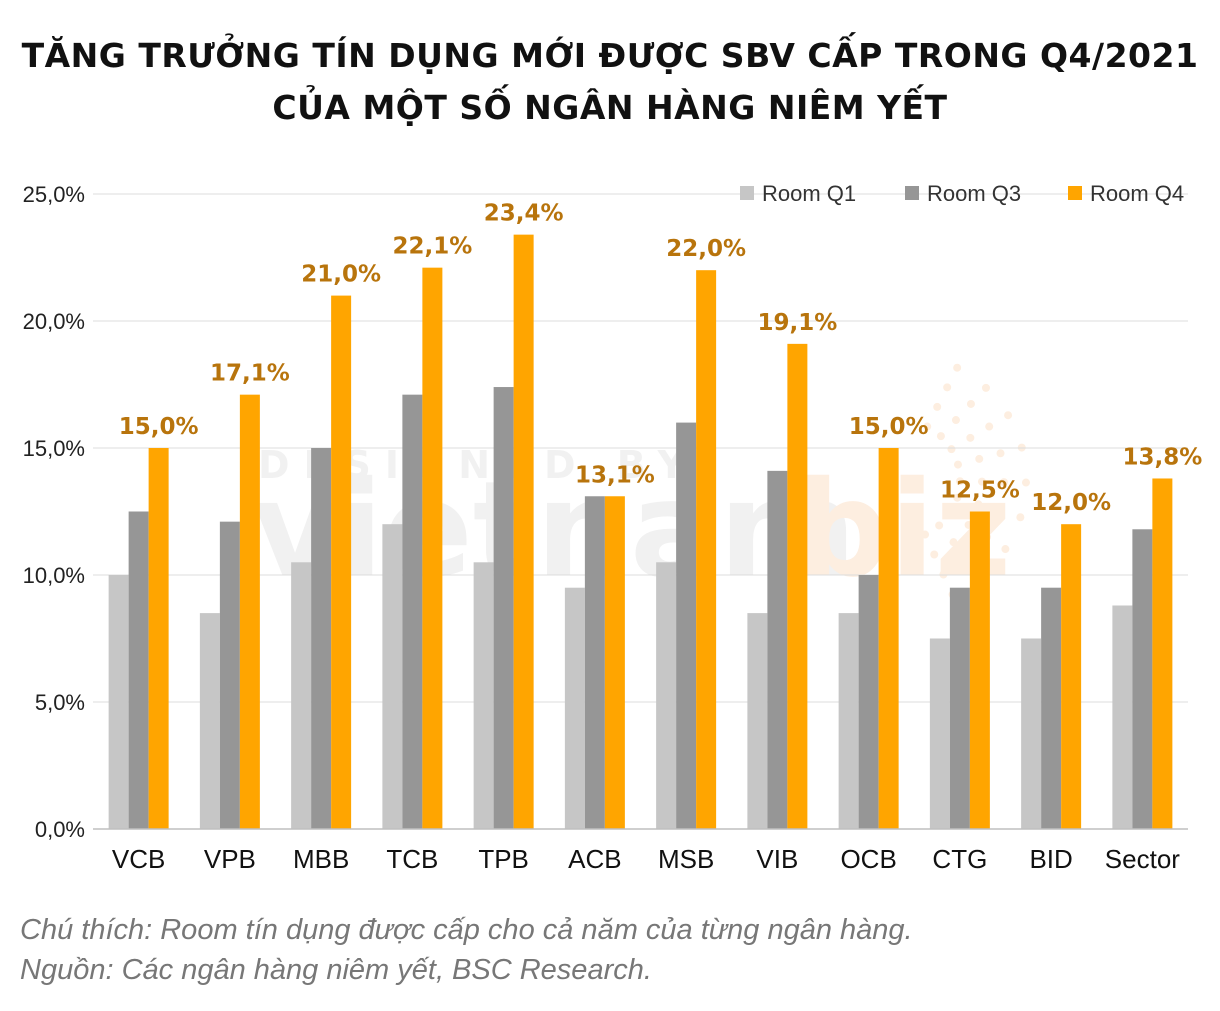 Image resolution: width=1220 pixels, height=1011 pixels. I want to click on x-tick-label: VCB, so click(138, 859).